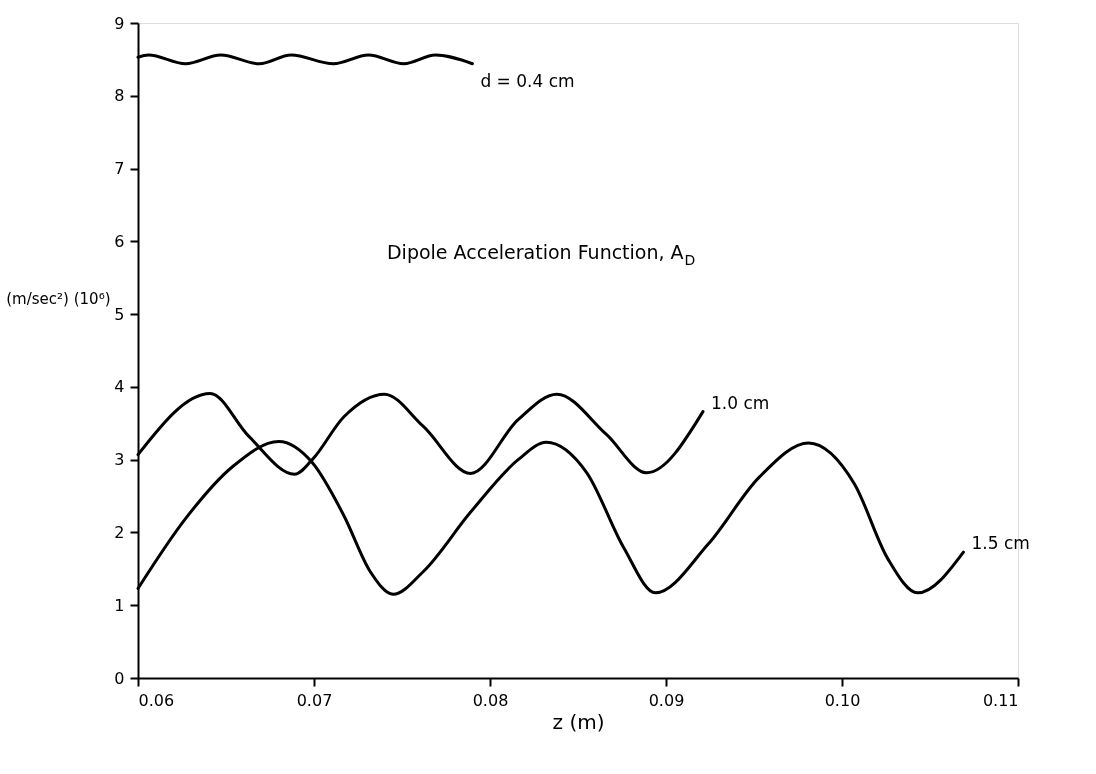 Image resolution: width=1096 pixels, height=774 pixels. What do you see at coordinates (314, 700) in the screenshot?
I see `x-tick-label: 0.07` at bounding box center [314, 700].